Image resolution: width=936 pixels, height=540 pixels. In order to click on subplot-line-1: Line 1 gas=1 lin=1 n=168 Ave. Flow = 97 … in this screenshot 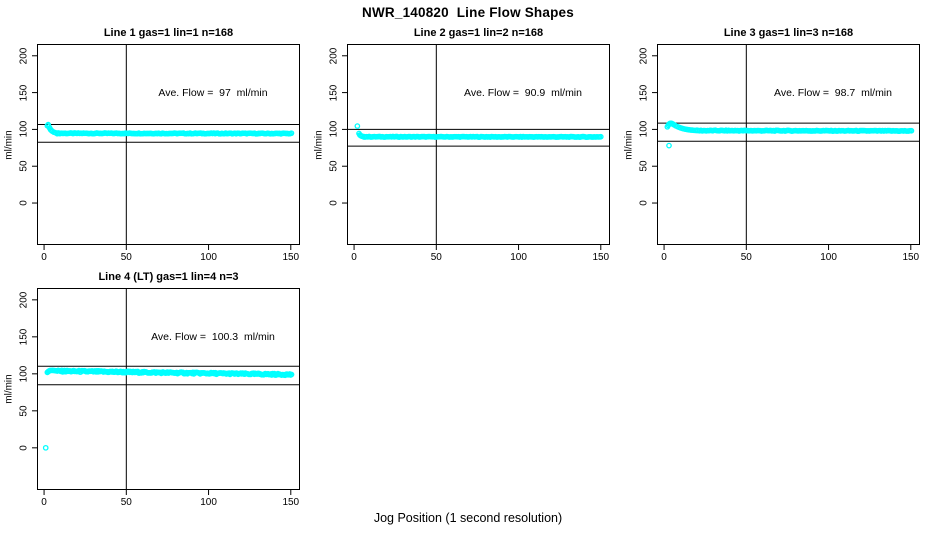, I will do `click(152, 145)`.